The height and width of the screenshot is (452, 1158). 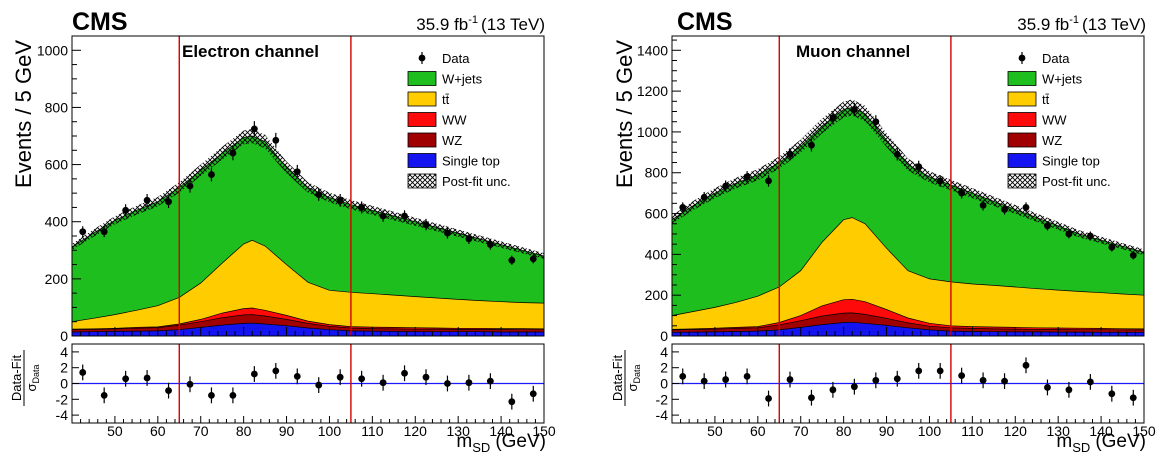 What do you see at coordinates (1064, 441) in the screenshot?
I see `x-axis-title-main: m` at bounding box center [1064, 441].